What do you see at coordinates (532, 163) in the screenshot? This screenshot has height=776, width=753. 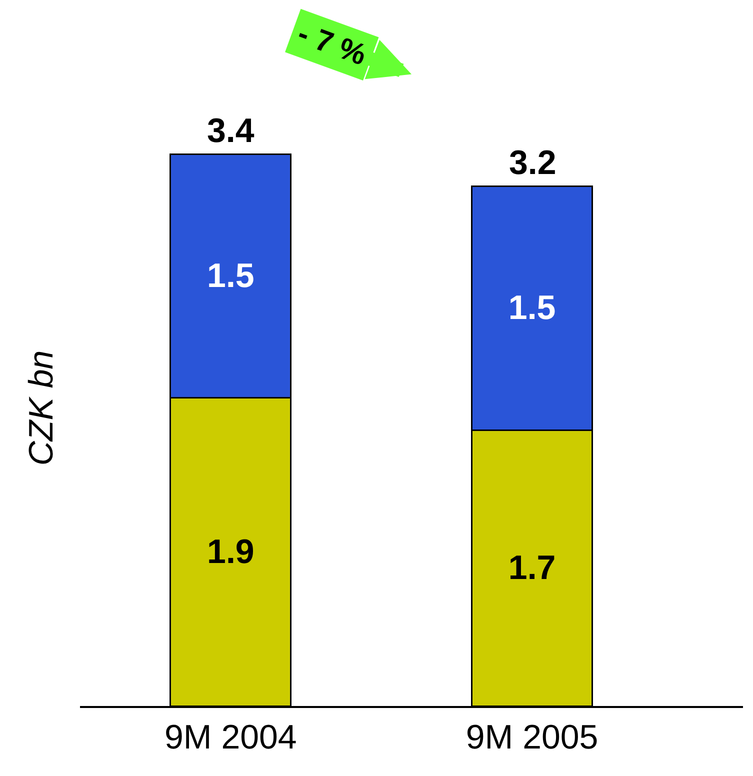 I see `total-label: 3.2` at bounding box center [532, 163].